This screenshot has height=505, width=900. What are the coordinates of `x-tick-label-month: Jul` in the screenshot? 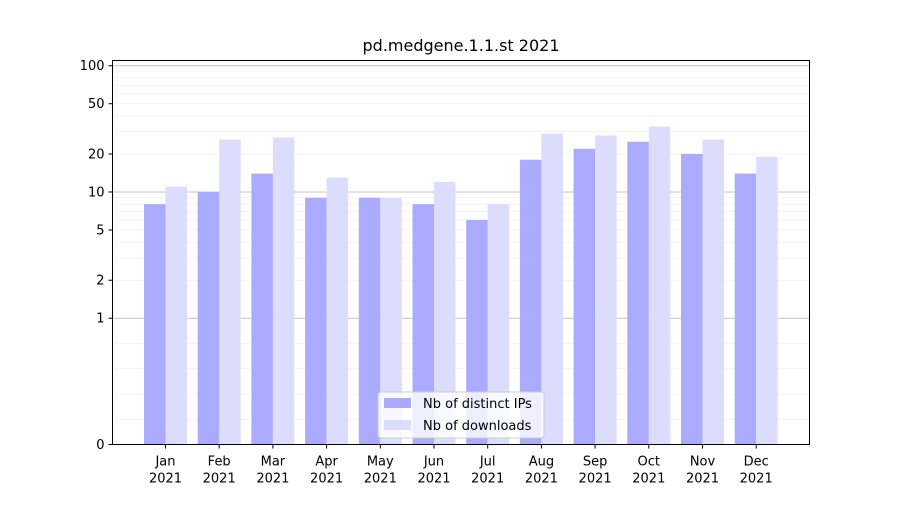 It's located at (487, 462).